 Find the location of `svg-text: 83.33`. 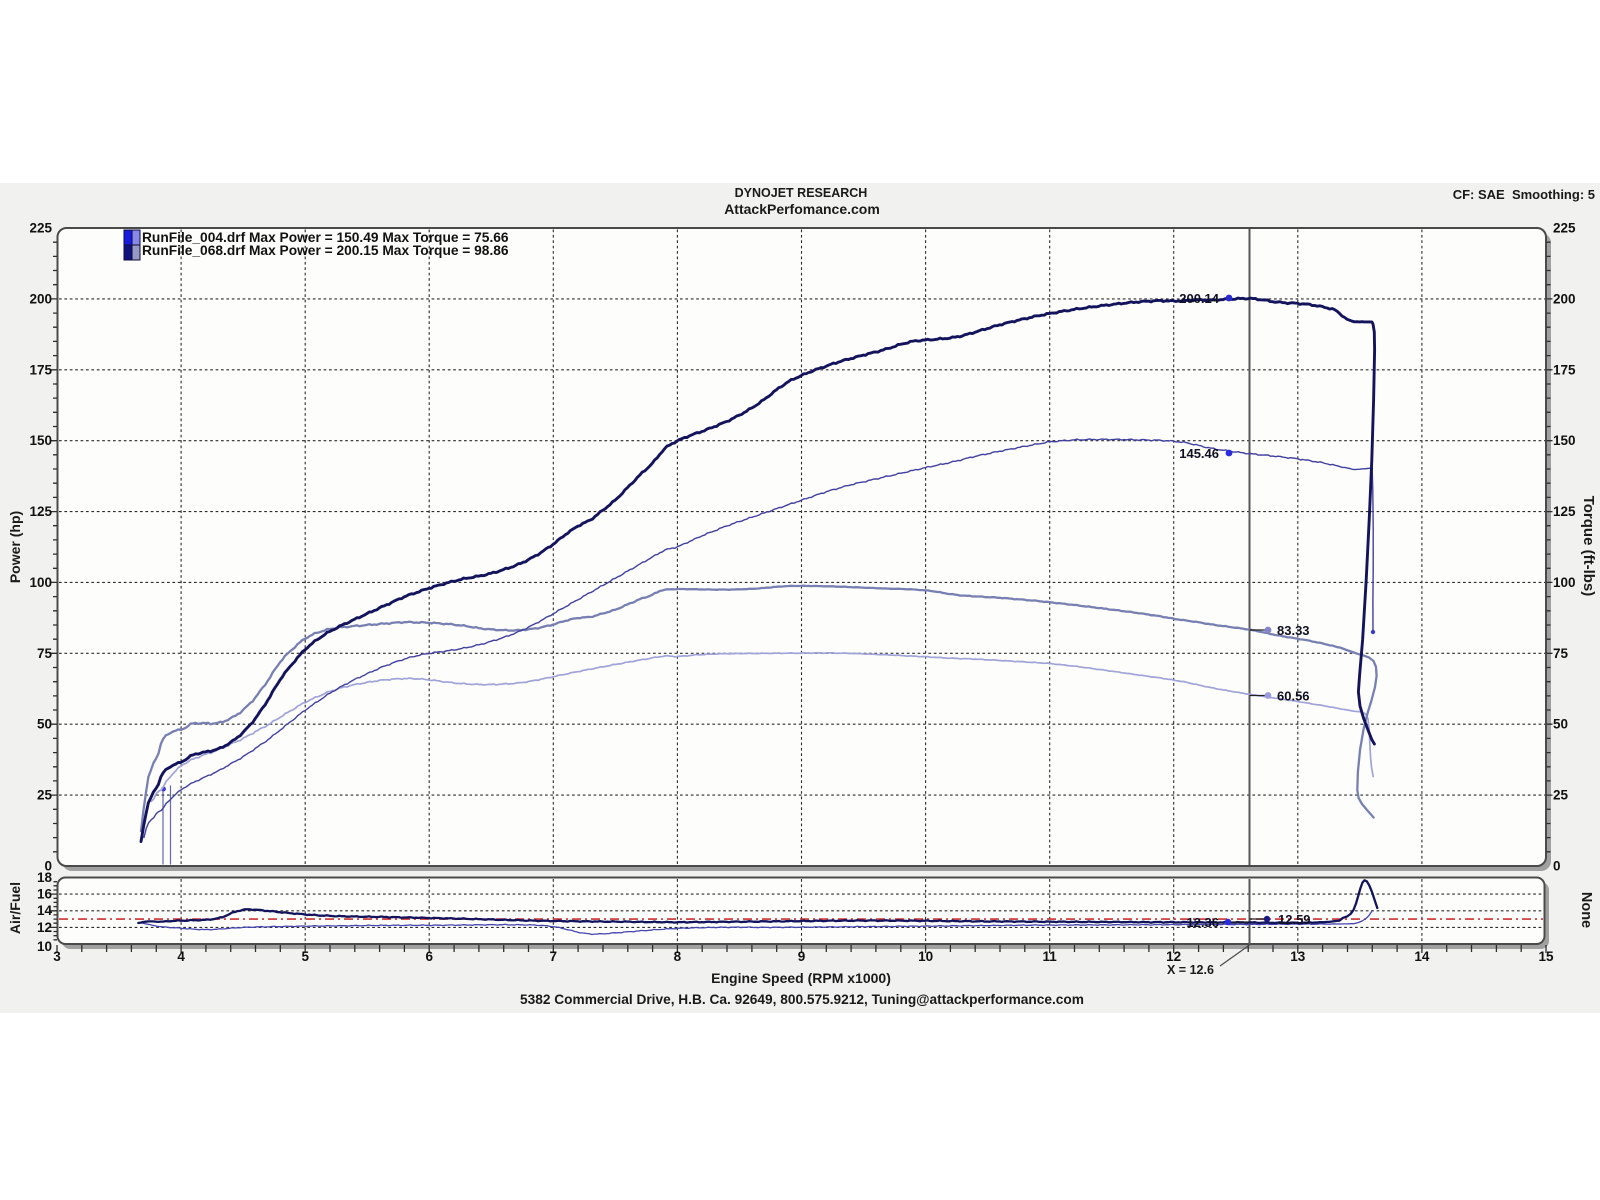

svg-text: 83.33 is located at coordinates (1293, 630).